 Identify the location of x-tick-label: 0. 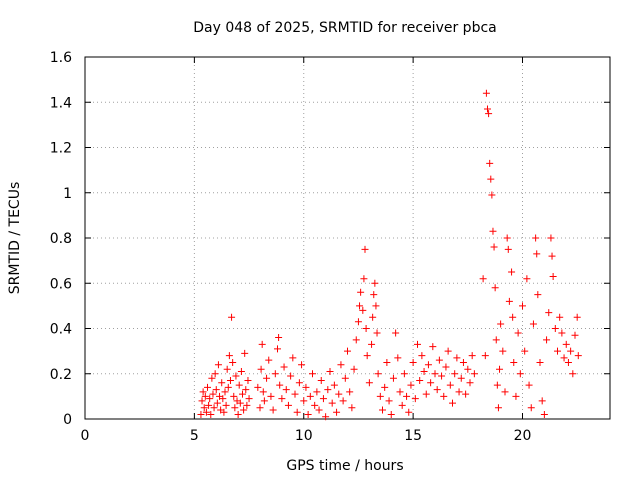
(85, 436).